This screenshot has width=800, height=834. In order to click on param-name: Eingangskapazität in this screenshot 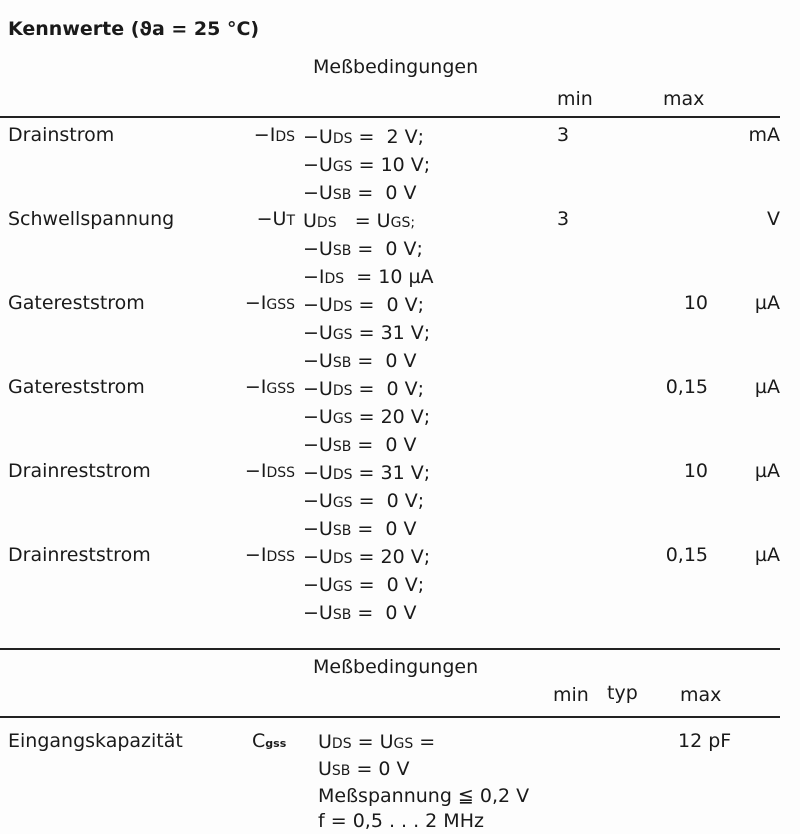, I will do `click(95, 741)`.